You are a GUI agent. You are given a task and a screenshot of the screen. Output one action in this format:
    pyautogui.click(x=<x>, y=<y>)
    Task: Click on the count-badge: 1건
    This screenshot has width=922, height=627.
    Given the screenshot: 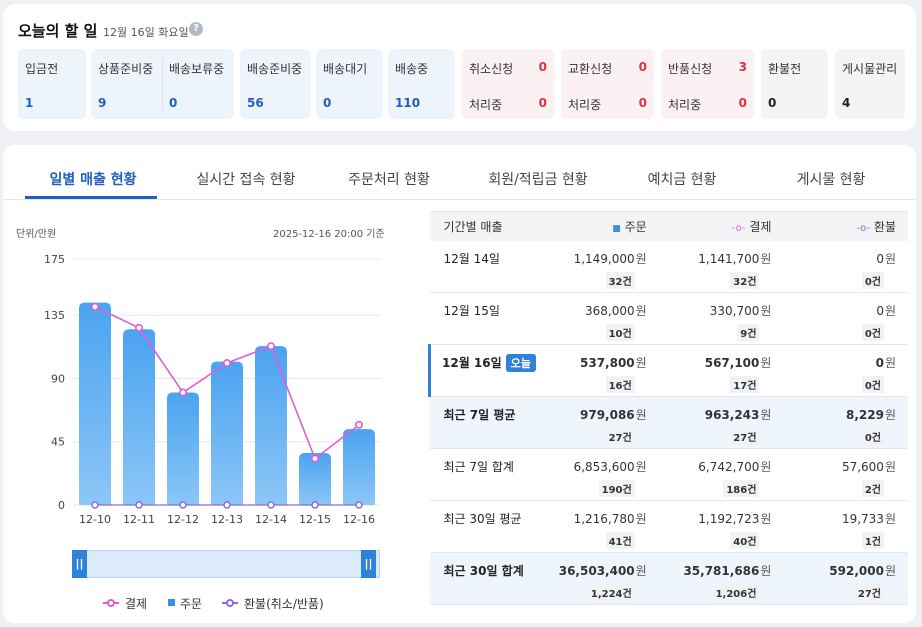 What is the action you would take?
    pyautogui.click(x=872, y=540)
    